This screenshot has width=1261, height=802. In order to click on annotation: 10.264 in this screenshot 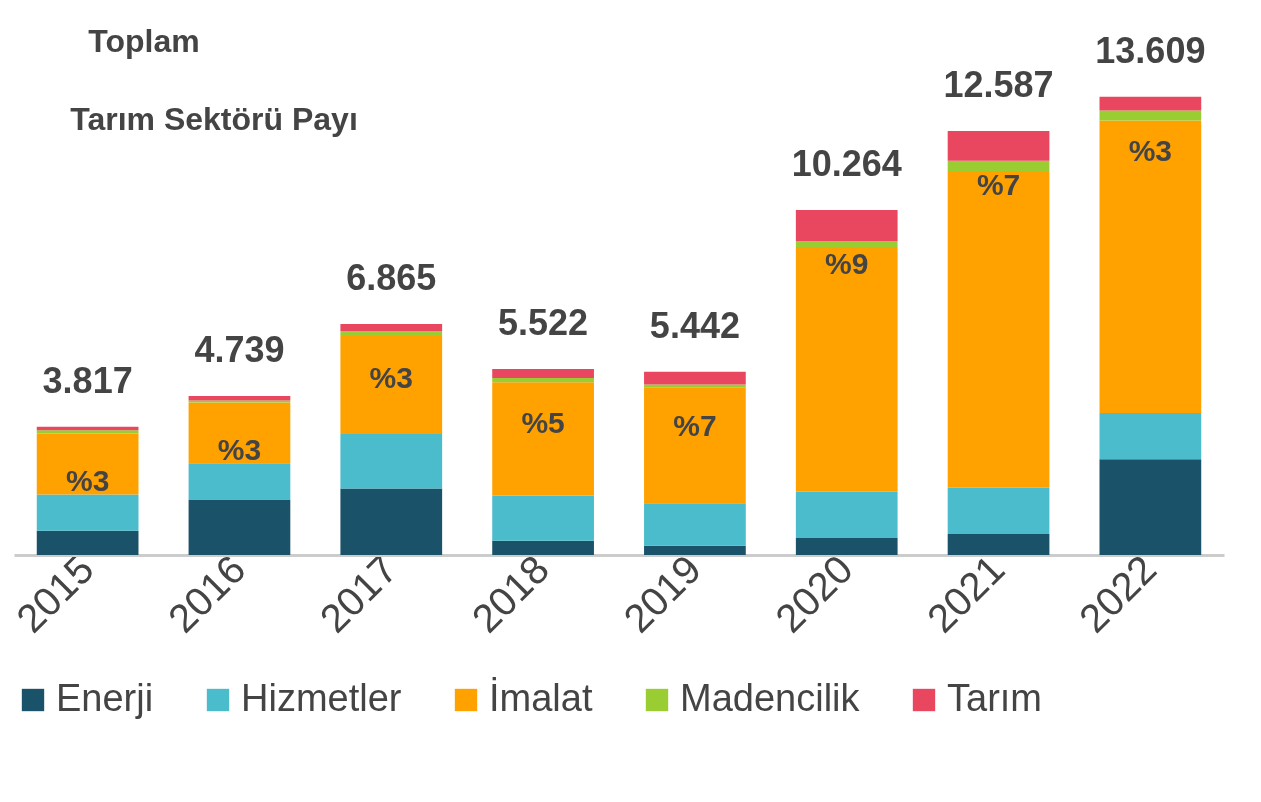, I will do `click(846, 163)`.